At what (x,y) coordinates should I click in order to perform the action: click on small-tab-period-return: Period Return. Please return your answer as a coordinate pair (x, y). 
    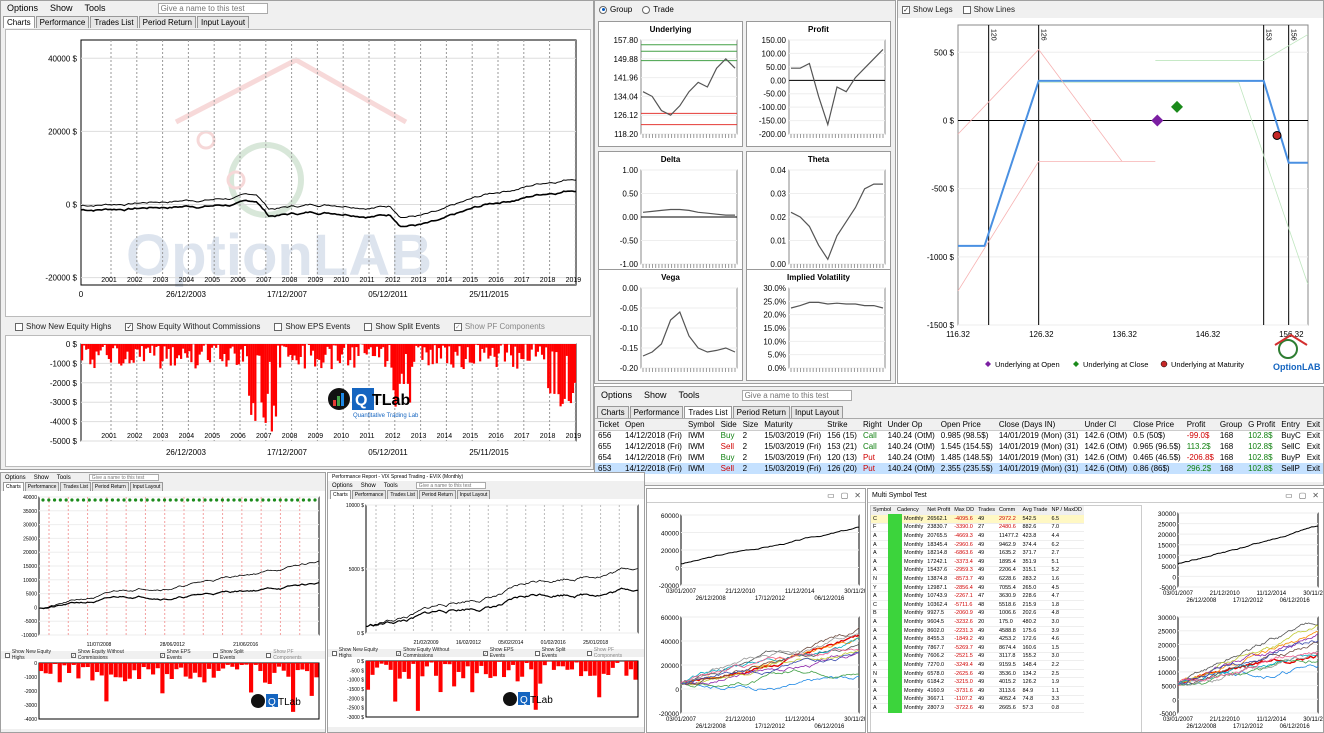
    Looking at the image, I should click on (110, 486).